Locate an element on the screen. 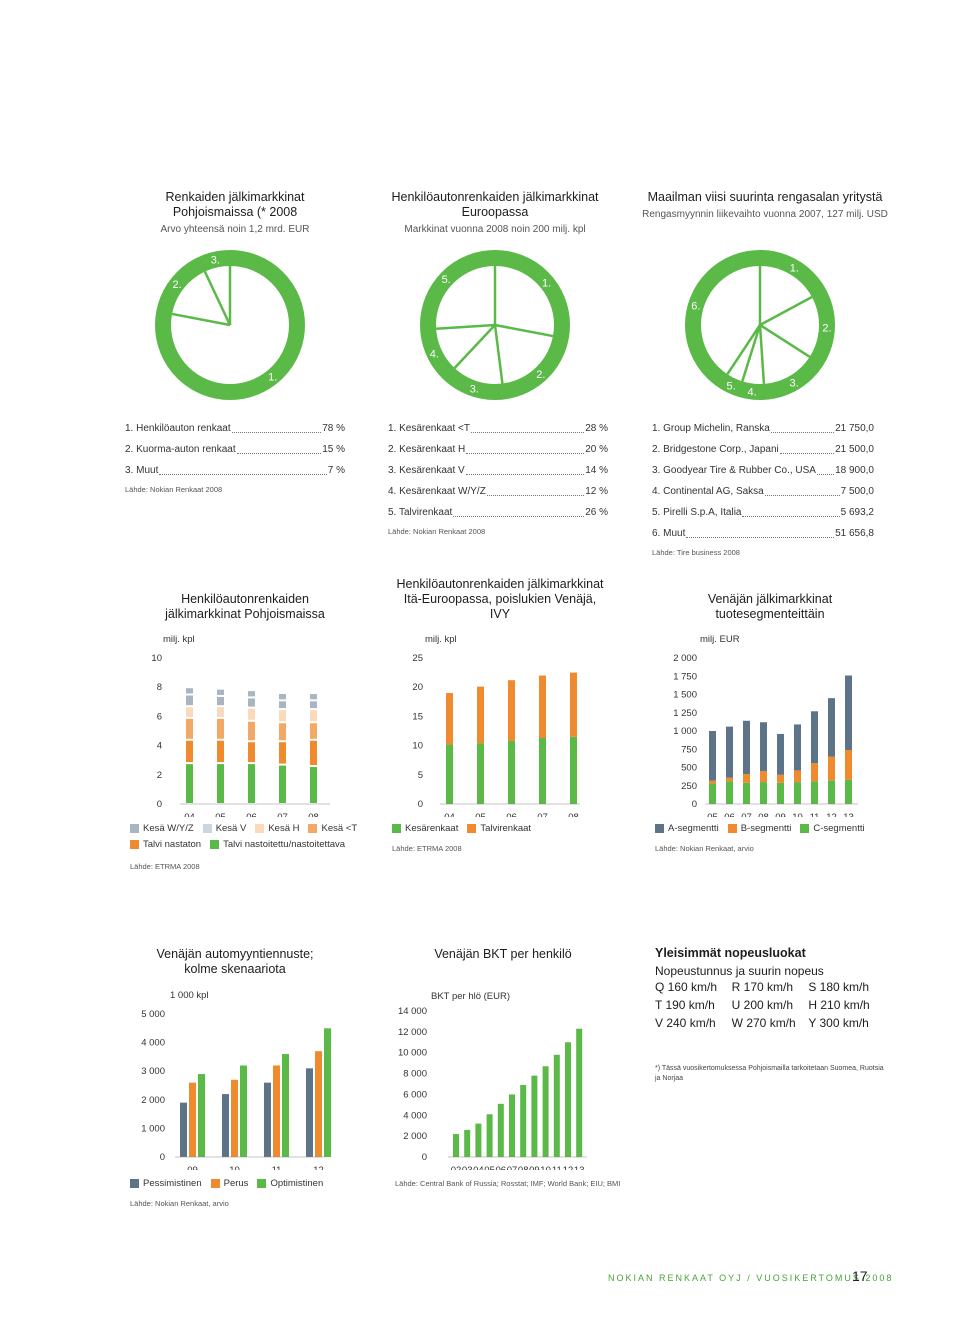  legend-label: Kesä H is located at coordinates (284, 828).